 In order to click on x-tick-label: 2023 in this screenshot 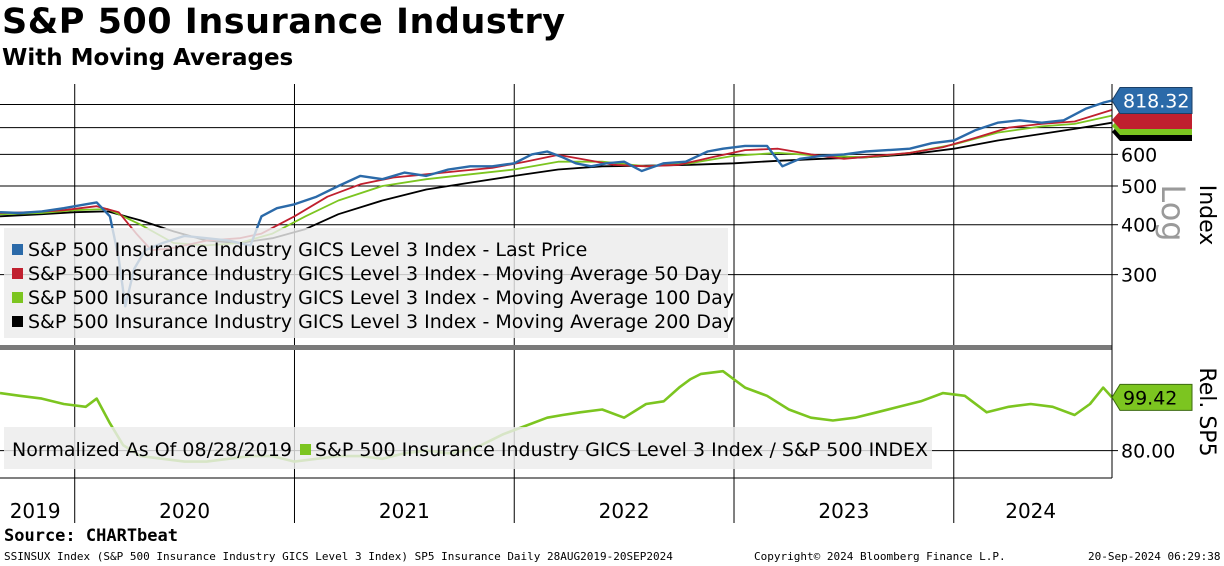, I will do `click(843, 511)`.